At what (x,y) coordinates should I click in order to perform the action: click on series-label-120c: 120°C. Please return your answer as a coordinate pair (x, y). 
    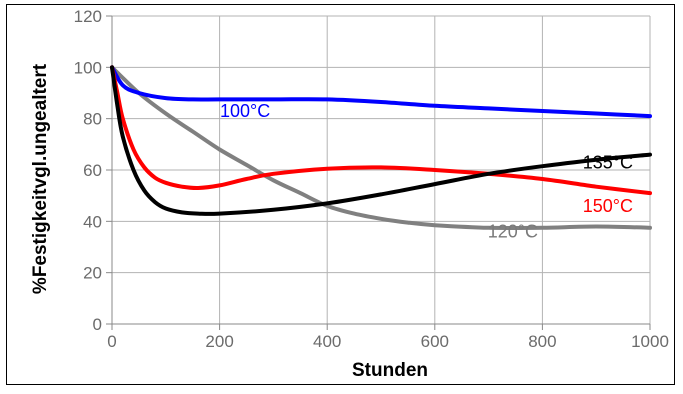
    Looking at the image, I should click on (513, 232).